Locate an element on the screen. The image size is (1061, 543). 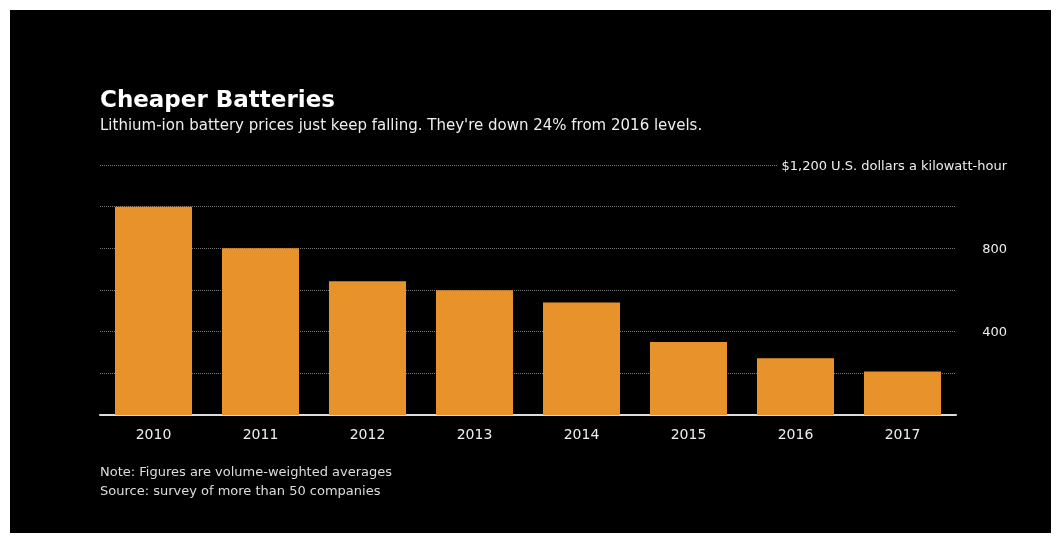
x-tick-label: 2016 is located at coordinates (795, 434).